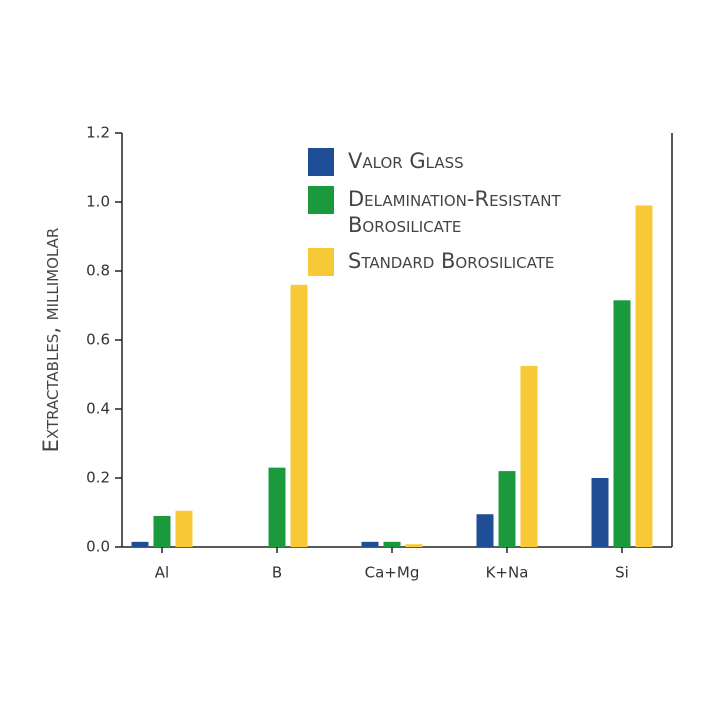 The image size is (720, 720). What do you see at coordinates (98, 133) in the screenshot?
I see `y-tick-label: 1.2` at bounding box center [98, 133].